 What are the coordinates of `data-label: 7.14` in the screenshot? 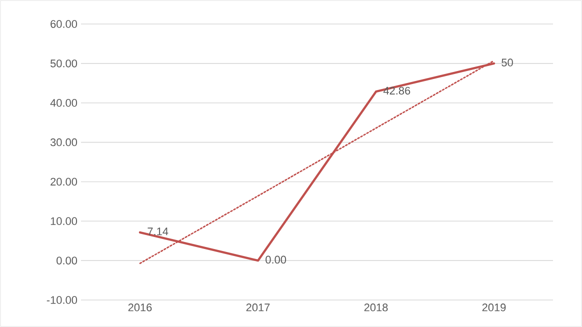 It's located at (158, 232).